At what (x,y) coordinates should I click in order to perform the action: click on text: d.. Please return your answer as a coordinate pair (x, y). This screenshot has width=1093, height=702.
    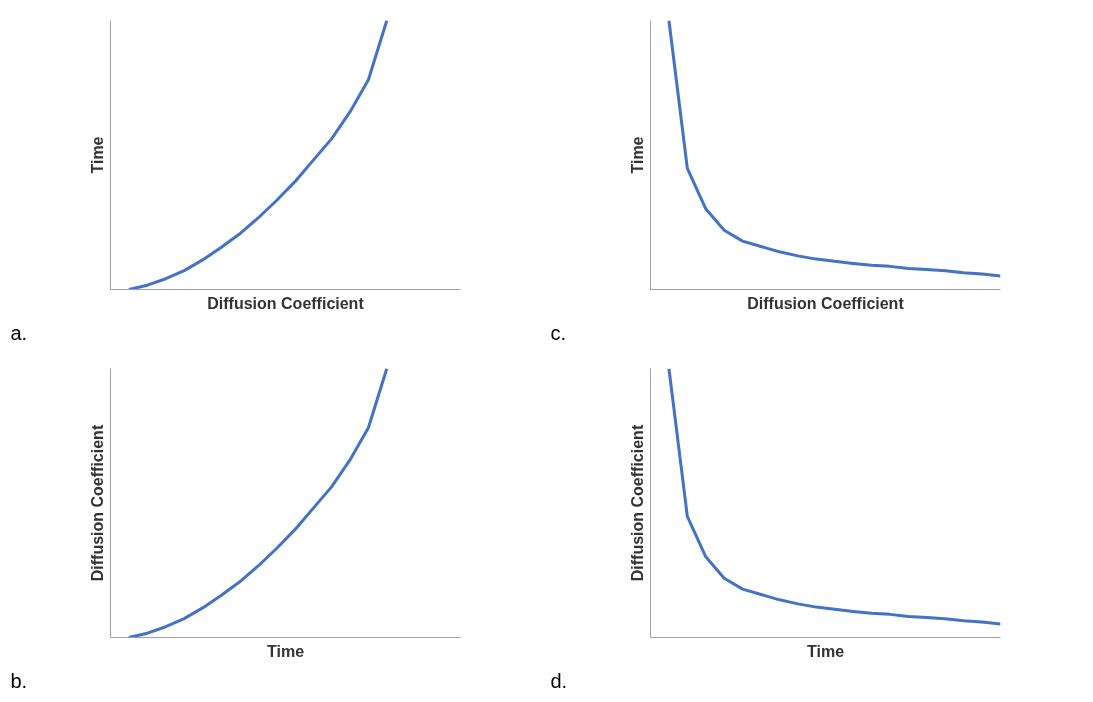
    Looking at the image, I should click on (559, 680).